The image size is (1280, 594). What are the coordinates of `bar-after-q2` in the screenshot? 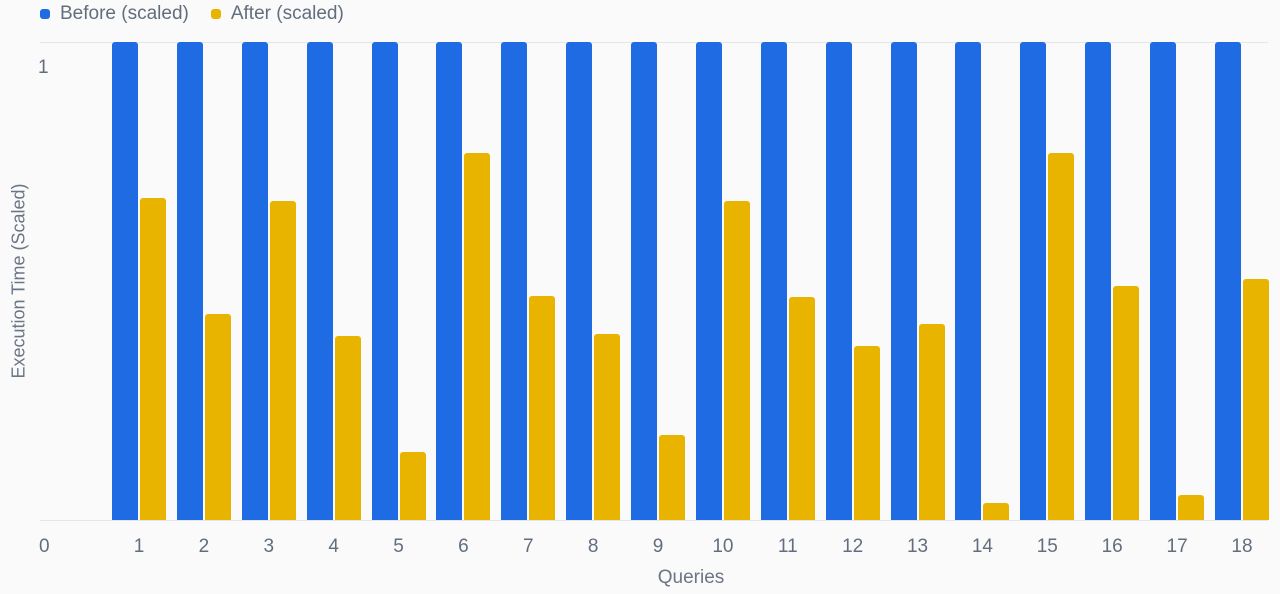 It's located at (217, 416).